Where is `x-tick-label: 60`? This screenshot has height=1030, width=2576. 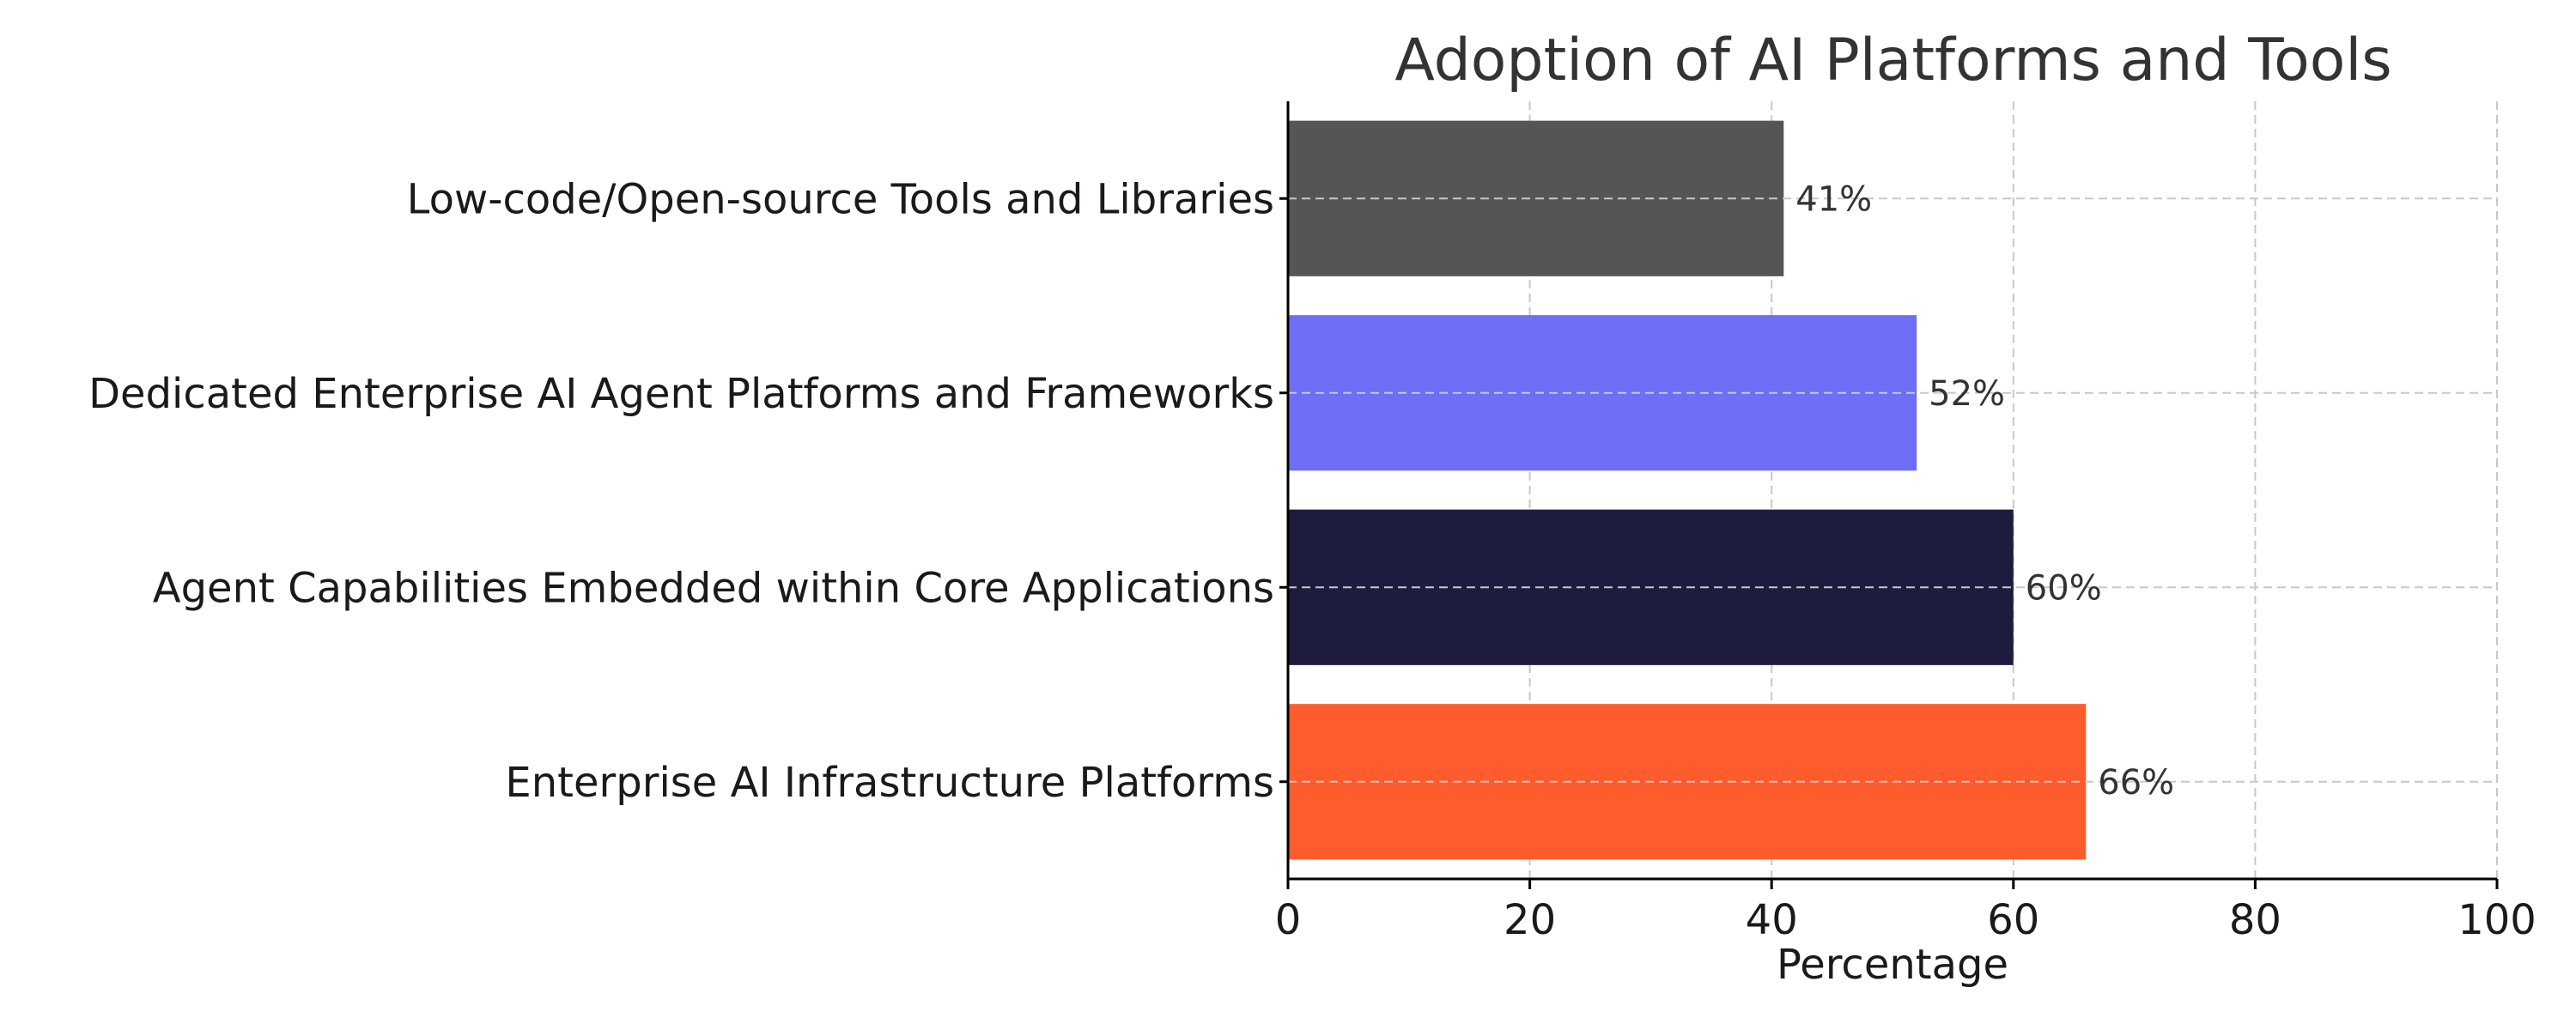
x-tick-label: 60 is located at coordinates (2013, 920).